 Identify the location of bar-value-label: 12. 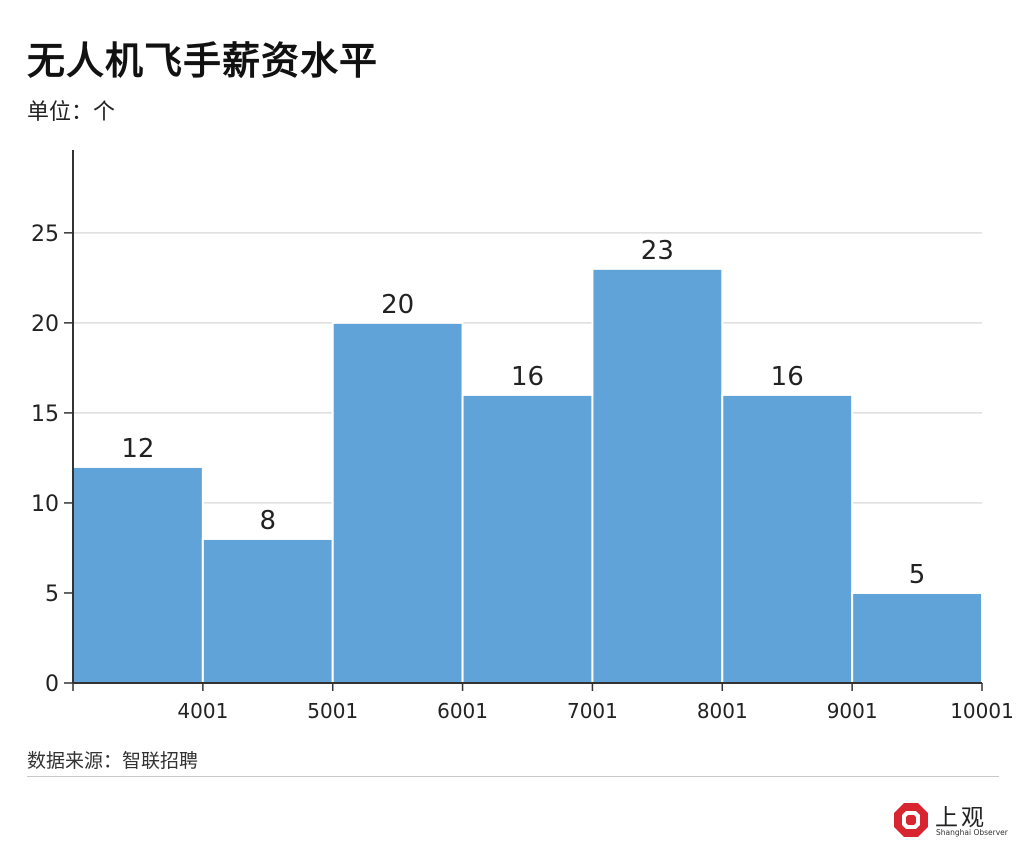
(137, 449).